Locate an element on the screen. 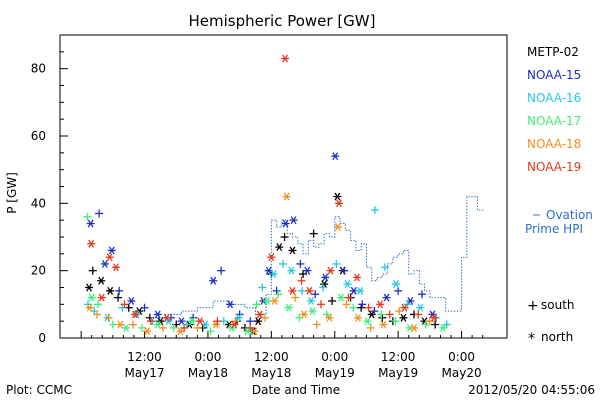 This screenshot has height=400, width=600. x-tick-label-date: May17 is located at coordinates (144, 373).